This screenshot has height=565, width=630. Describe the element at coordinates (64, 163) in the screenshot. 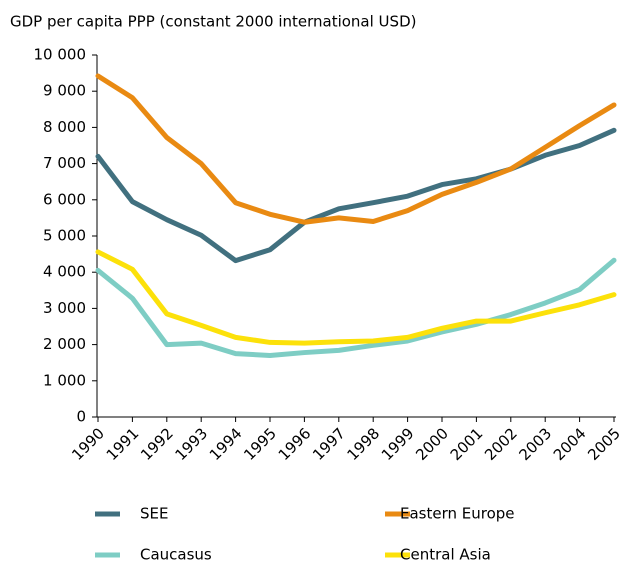

I see `y-tick-label: 7 000` at that location.